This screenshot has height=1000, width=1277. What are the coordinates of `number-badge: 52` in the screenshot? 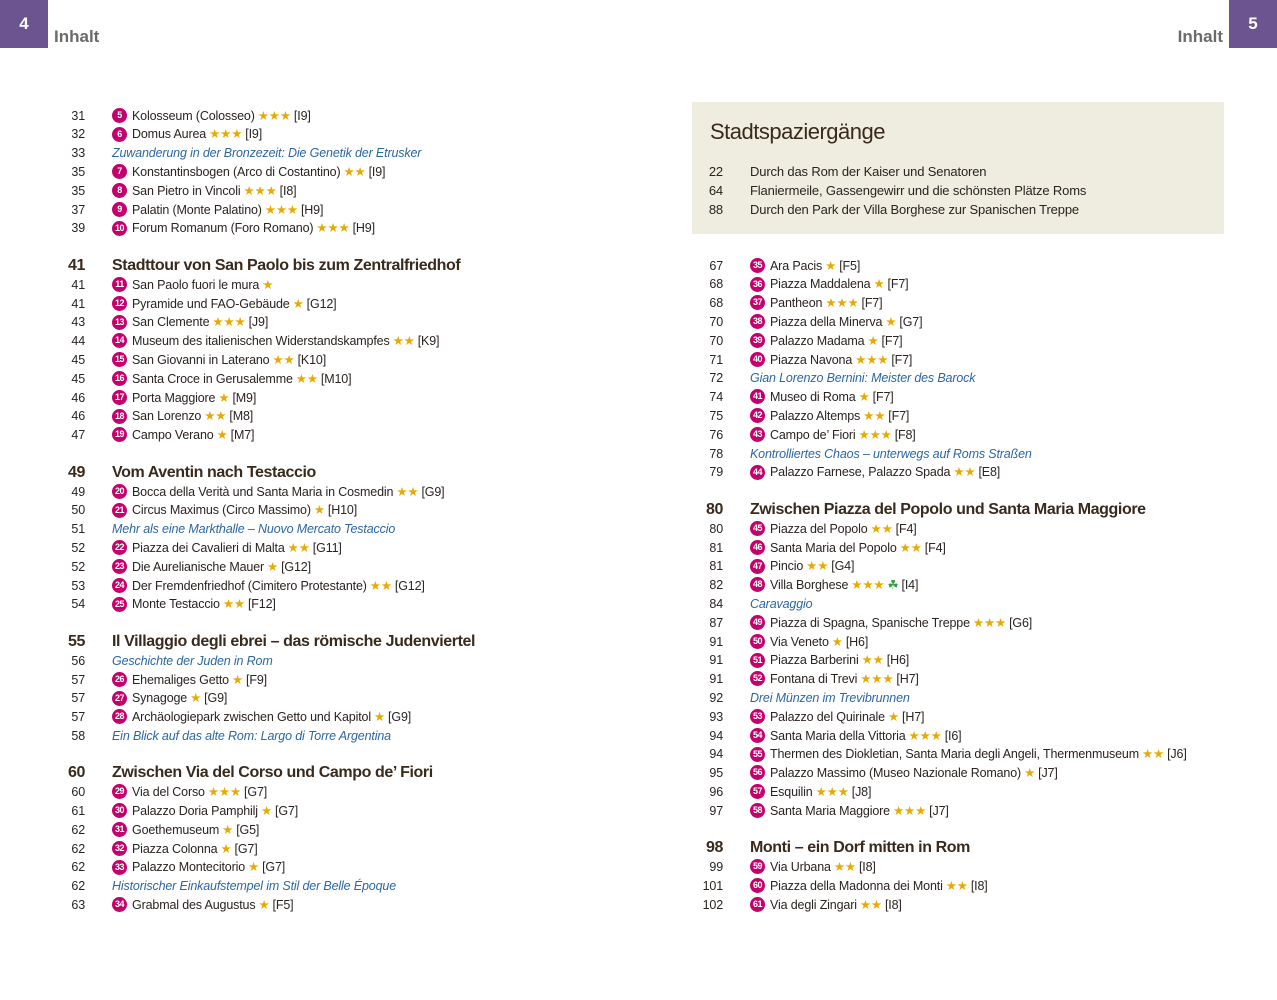 It's located at (757, 679).